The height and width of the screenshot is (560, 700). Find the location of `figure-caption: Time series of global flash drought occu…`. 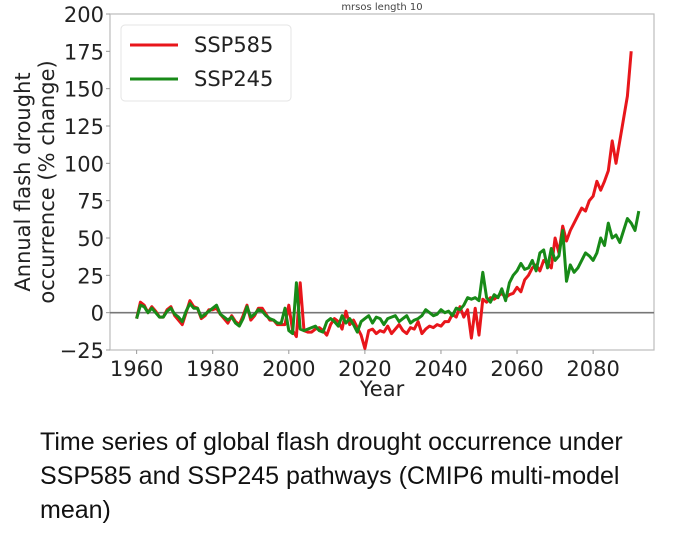

figure-caption: Time series of global flash drought occu… is located at coordinates (331, 476).